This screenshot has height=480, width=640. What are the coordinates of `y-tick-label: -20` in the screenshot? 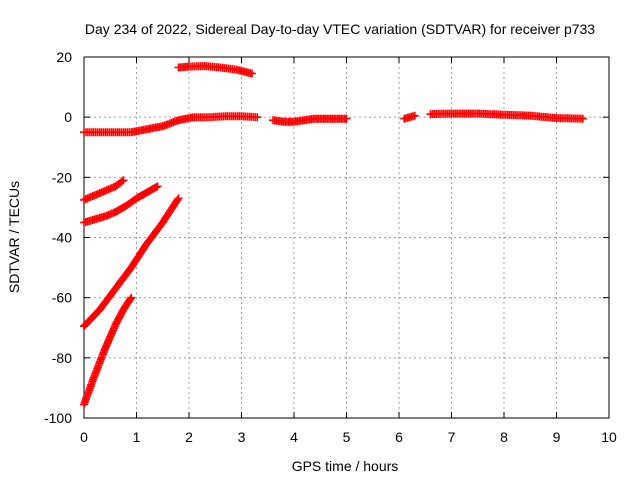 It's located at (62, 177).